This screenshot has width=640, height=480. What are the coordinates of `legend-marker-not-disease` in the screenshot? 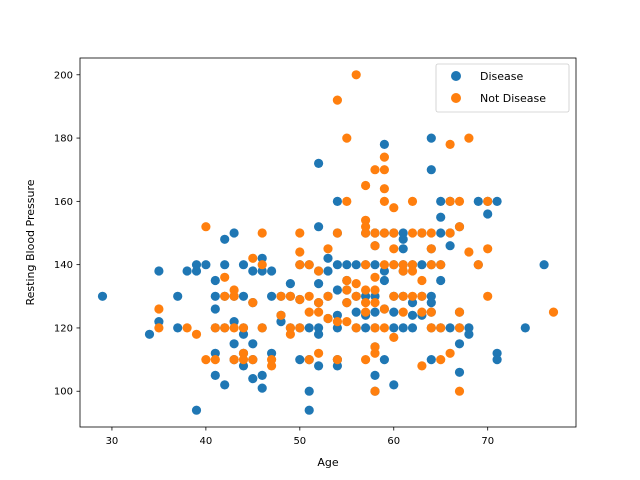 It's located at (456, 98).